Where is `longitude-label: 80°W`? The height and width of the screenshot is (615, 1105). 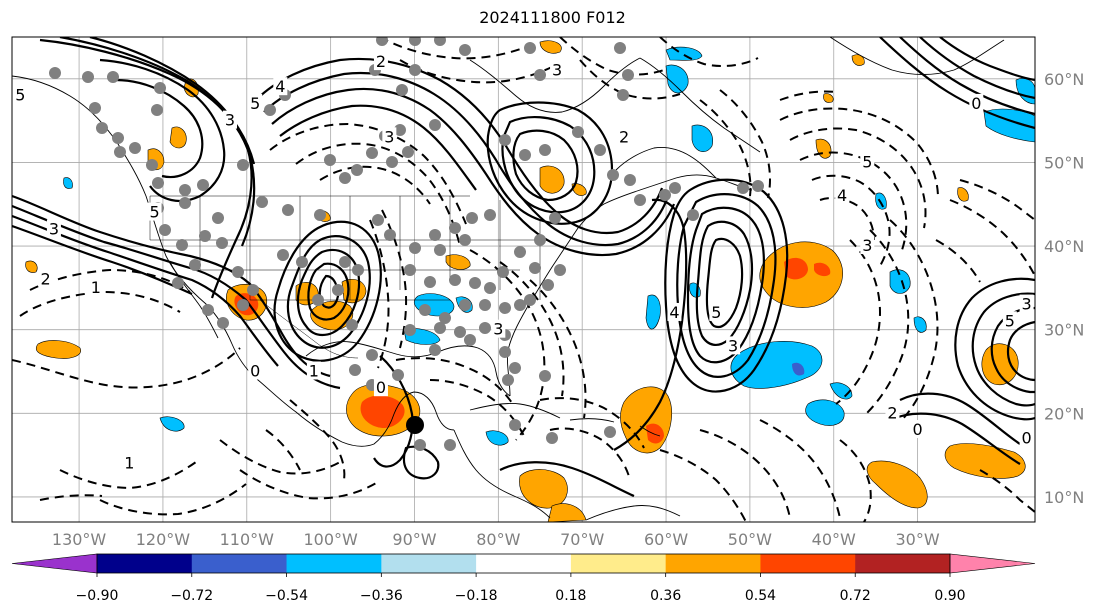 longitude-label: 80°W is located at coordinates (498, 539).